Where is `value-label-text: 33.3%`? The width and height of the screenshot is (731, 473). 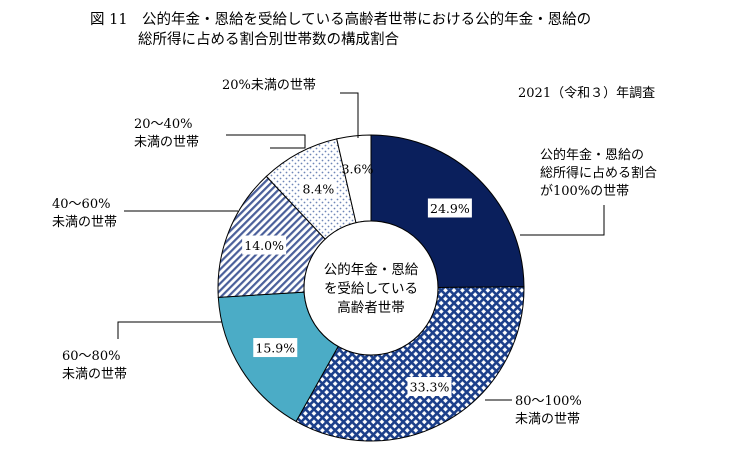
value-label-text: 33.3% is located at coordinates (430, 387).